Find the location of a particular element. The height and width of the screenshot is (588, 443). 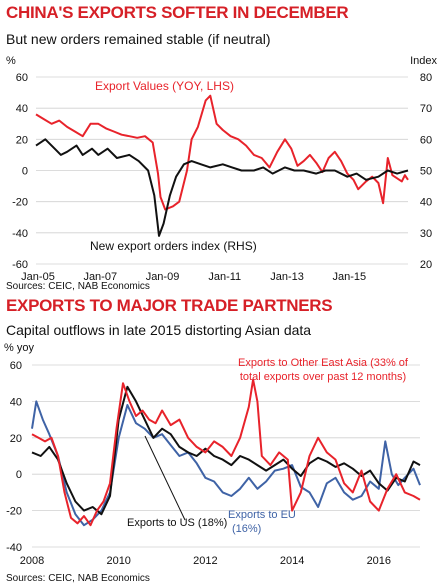

top-x-tick: Jan-09 is located at coordinates (163, 277).